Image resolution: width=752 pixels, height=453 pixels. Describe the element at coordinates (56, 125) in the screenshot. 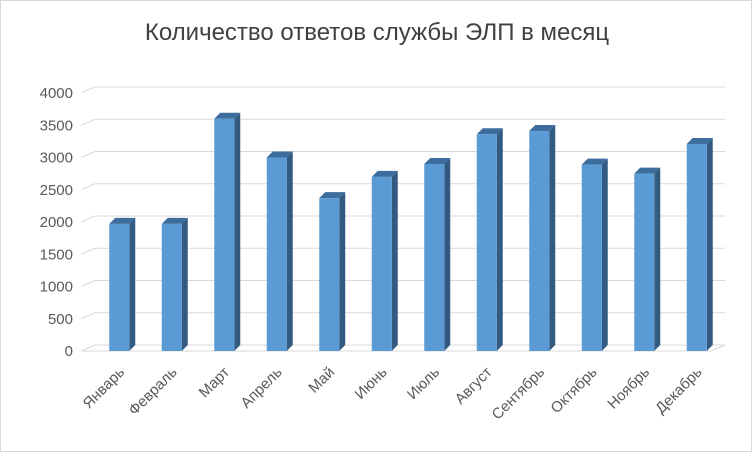

I see `y-tick-label: 3500` at that location.